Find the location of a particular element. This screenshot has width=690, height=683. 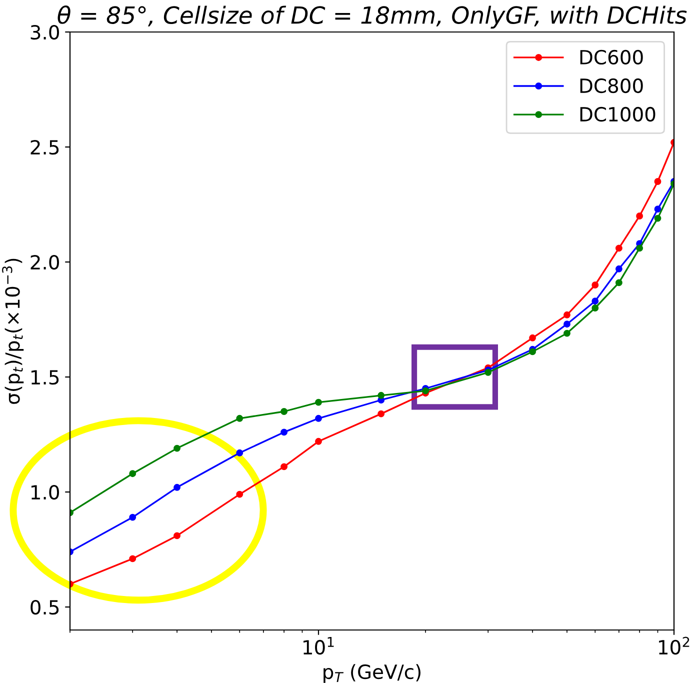

y-tick-label: 1.5 is located at coordinates (45, 377).